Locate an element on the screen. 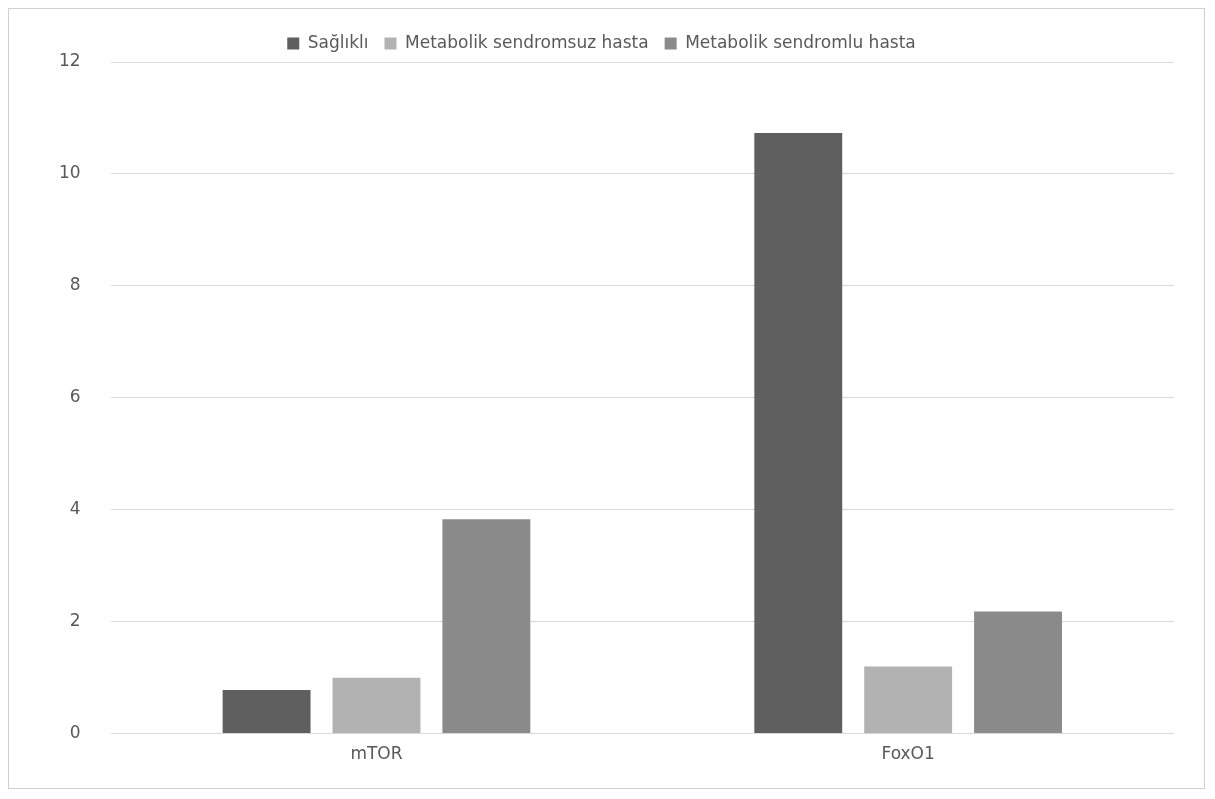 The height and width of the screenshot is (799, 1215). y-tick-label: 4 is located at coordinates (75, 508).